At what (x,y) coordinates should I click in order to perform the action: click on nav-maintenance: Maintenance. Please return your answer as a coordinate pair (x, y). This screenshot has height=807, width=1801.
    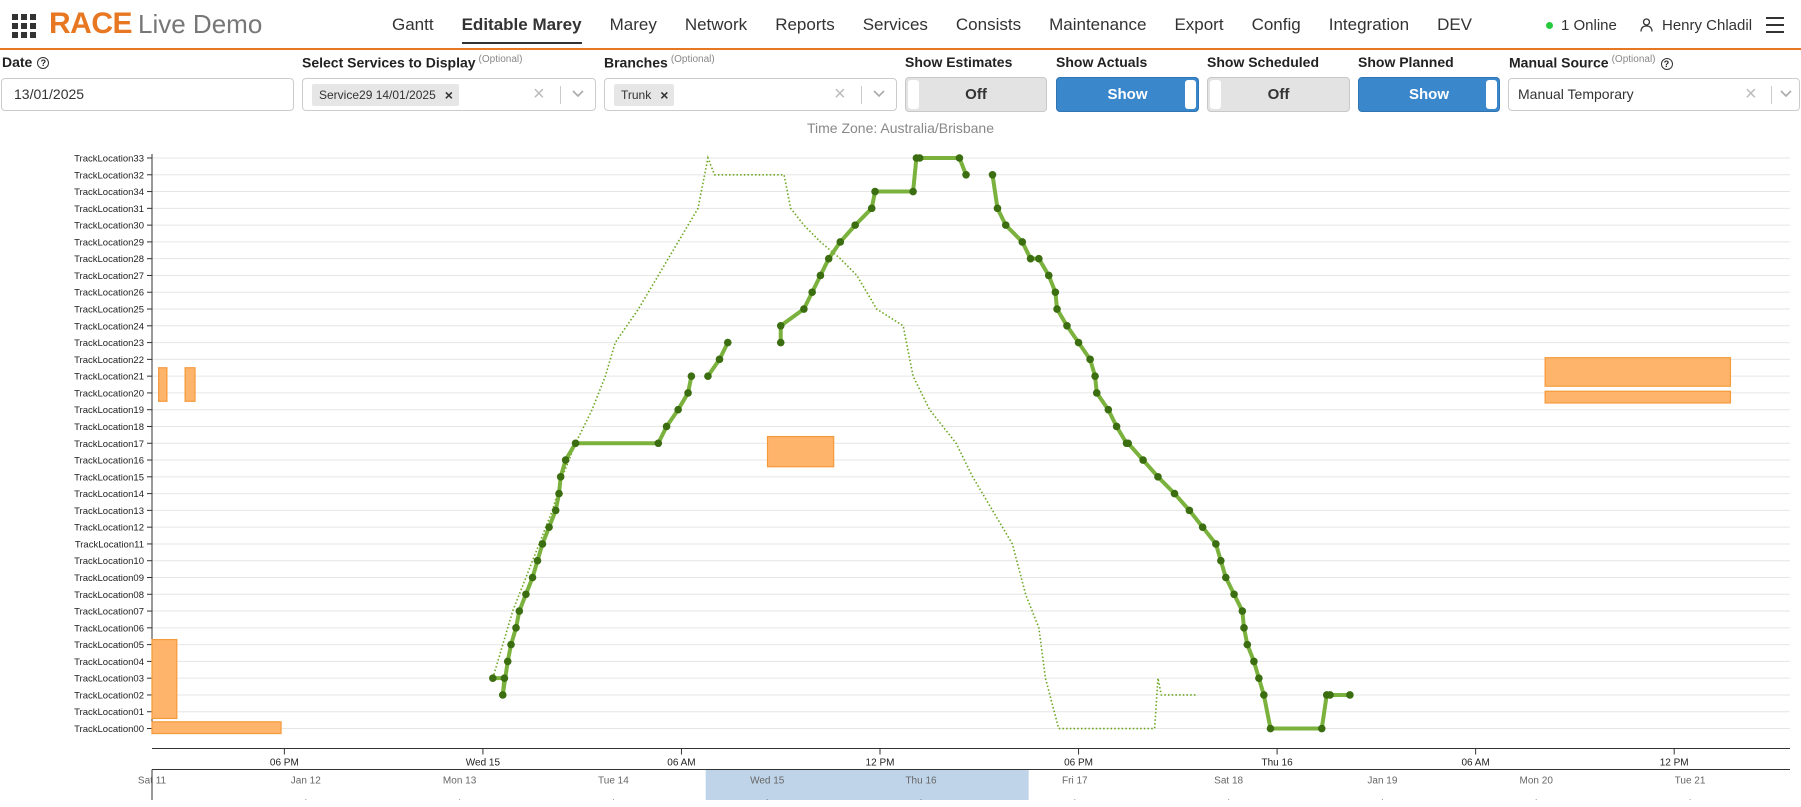
    Looking at the image, I should click on (1098, 24).